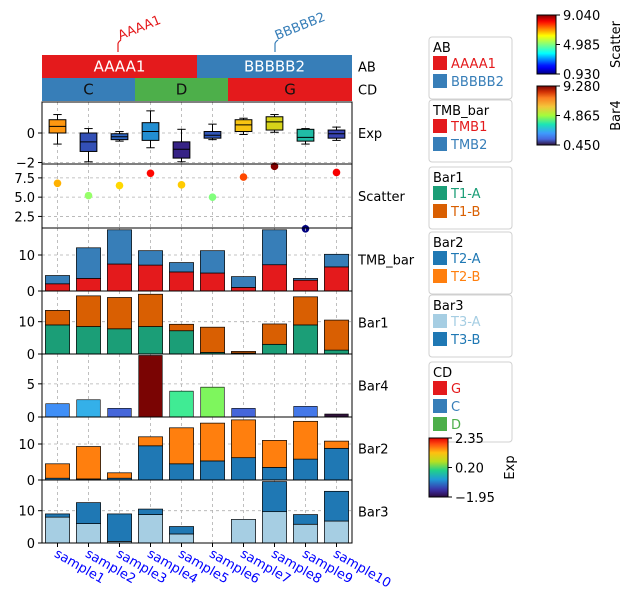 The image size is (632, 603). I want to click on colorbar-label: Exp, so click(510, 467).